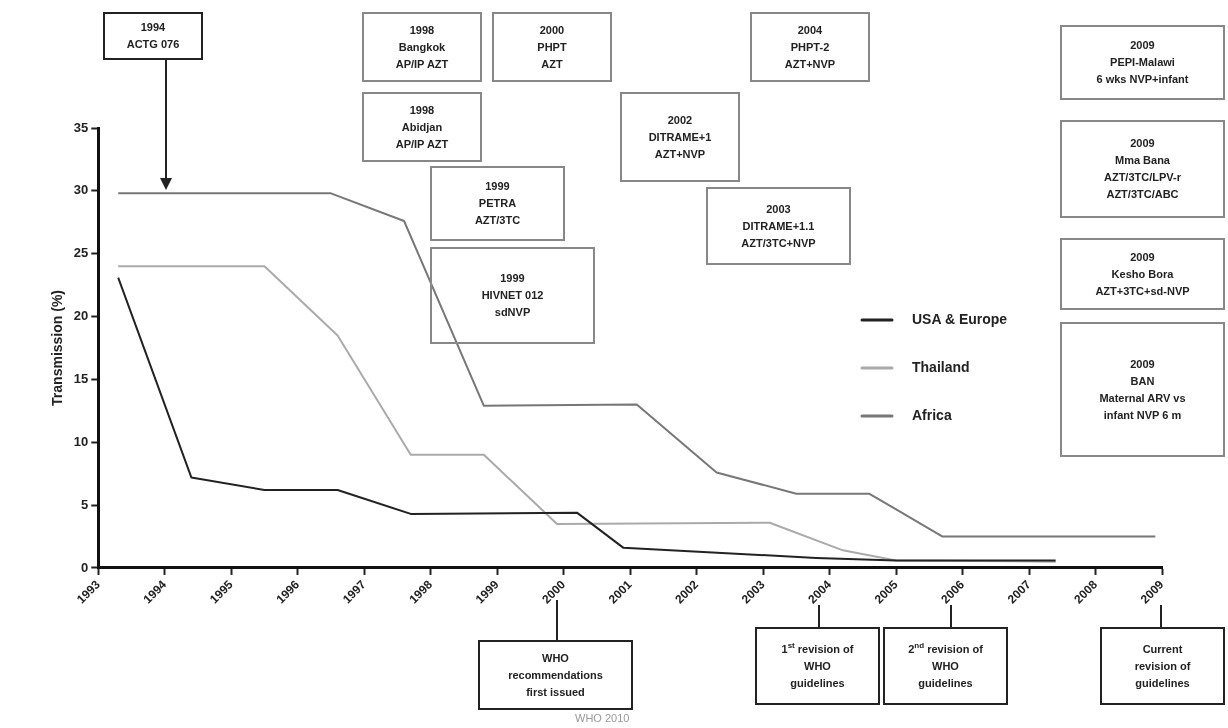 This screenshot has height=728, width=1228. I want to click on note-box: 2009 Kesho Bora AZT+3TC+sd-NVP, so click(1142, 274).